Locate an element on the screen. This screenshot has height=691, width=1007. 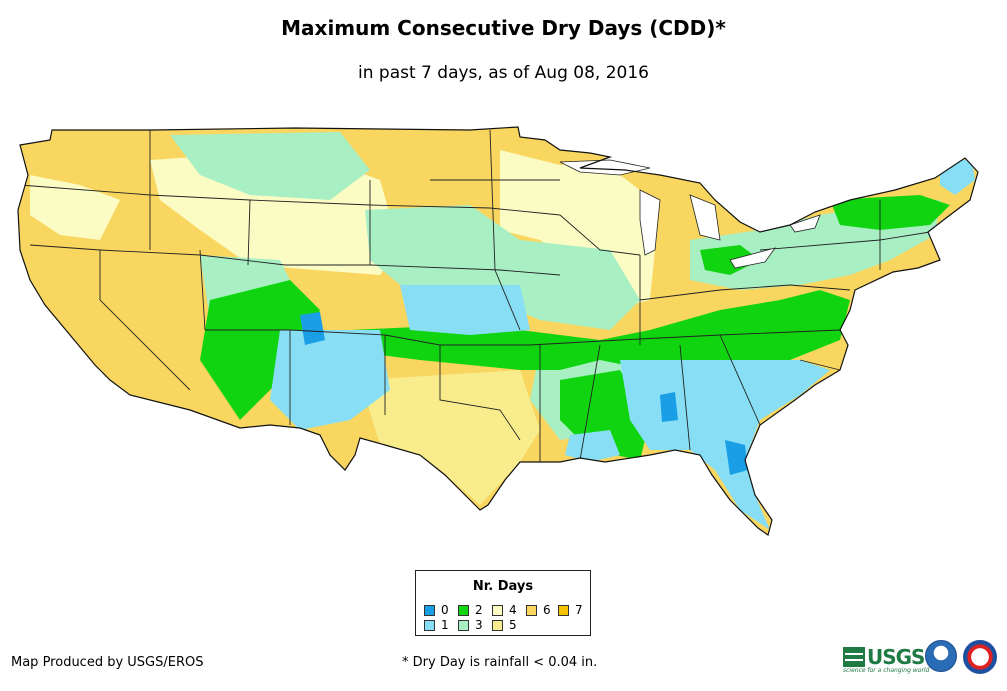
agency-logos: USGS science for a changing world is located at coordinates (923, 660).